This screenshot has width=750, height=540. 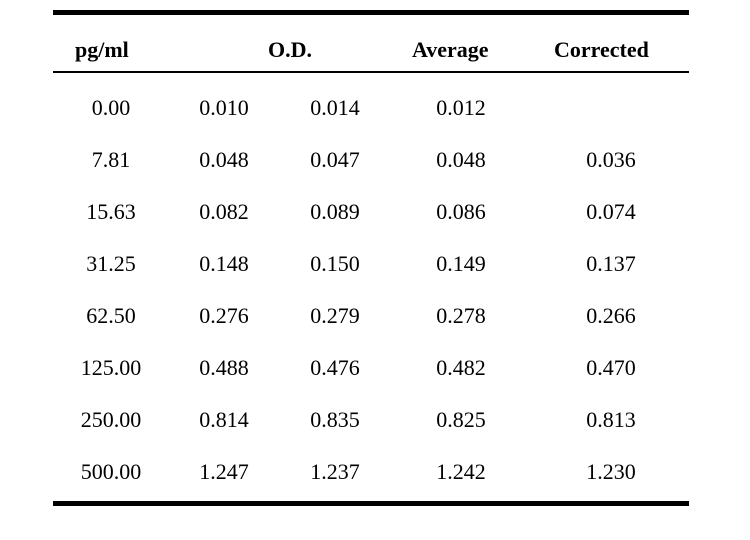 I want to click on cell-od-1: 0.010, so click(x=224, y=107).